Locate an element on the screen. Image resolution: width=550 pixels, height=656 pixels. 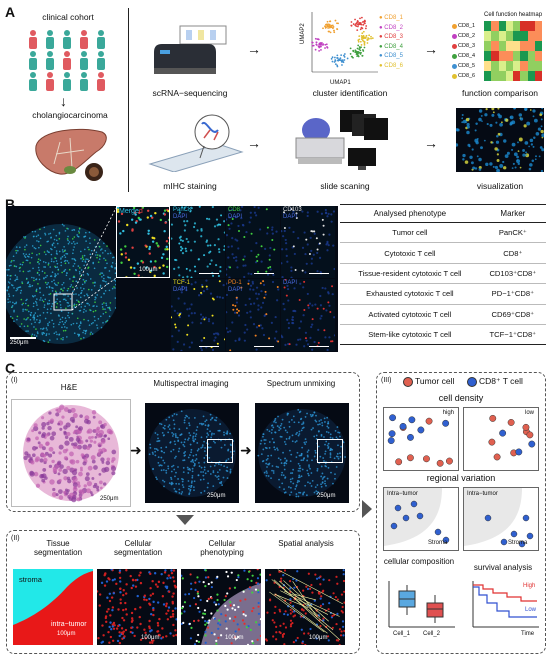
stroma-caption: Stroma is located at coordinates (518, 543).